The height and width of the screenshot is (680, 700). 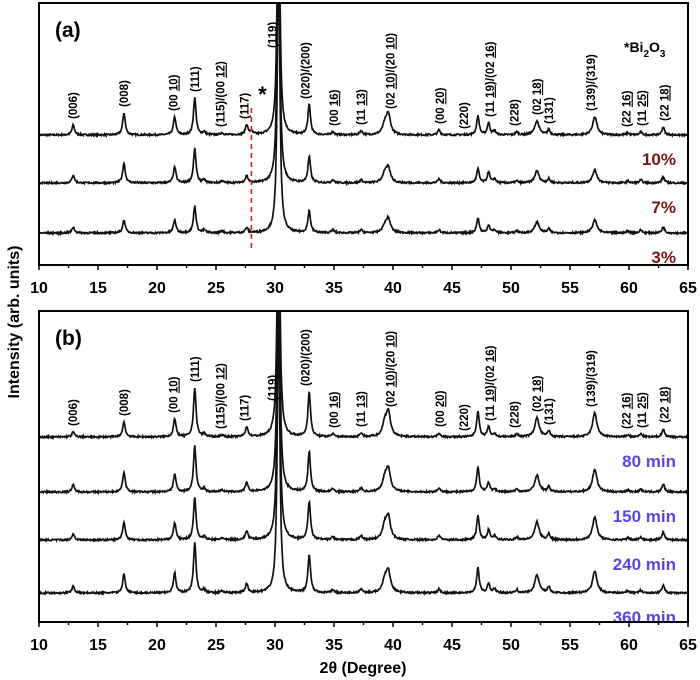 What do you see at coordinates (39, 645) in the screenshot?
I see `x-tick-label: 10` at bounding box center [39, 645].